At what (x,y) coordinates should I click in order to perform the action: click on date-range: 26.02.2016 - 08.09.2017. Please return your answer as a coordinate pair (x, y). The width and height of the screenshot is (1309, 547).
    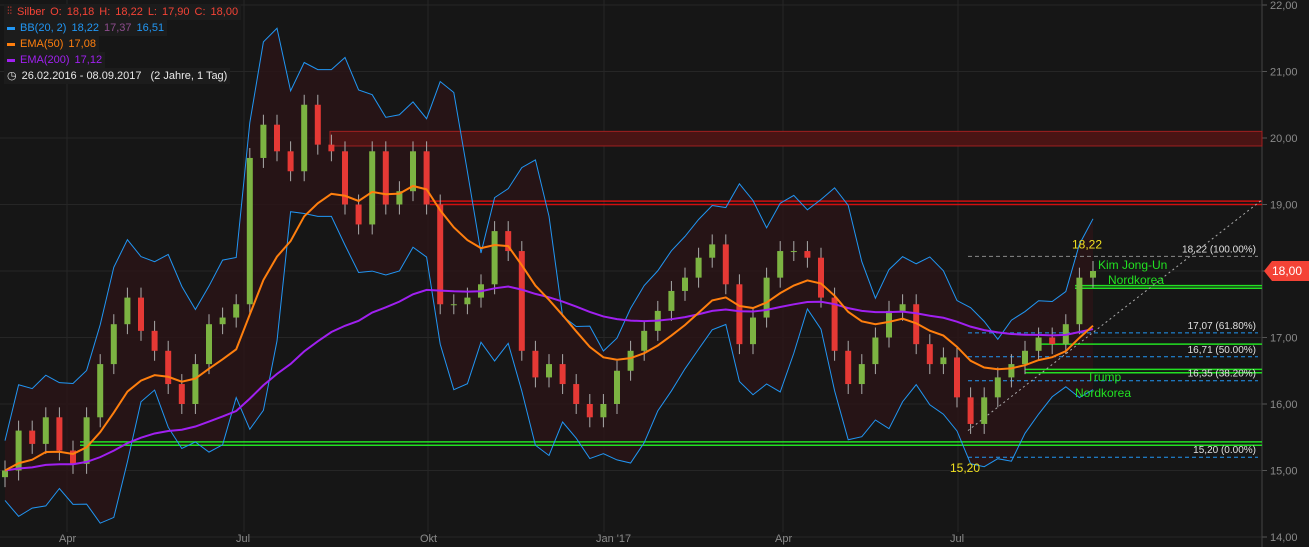
    Looking at the image, I should click on (81, 76).